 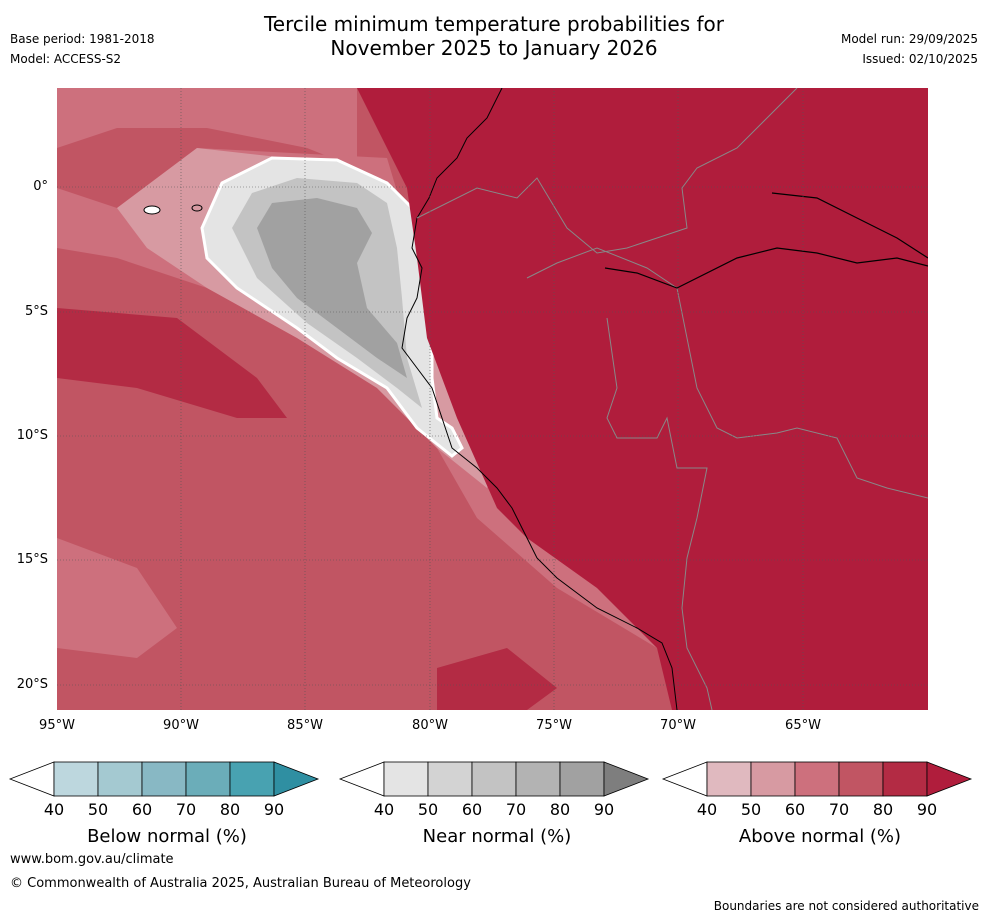 I want to click on contour-70-southwest, so click(x=117, y=598).